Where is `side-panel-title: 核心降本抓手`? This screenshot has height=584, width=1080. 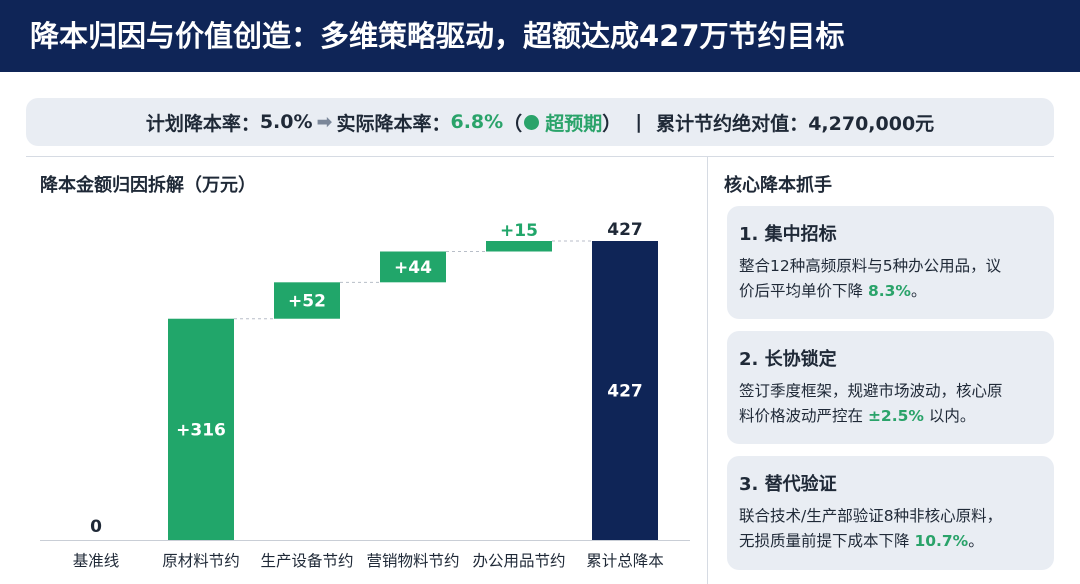
side-panel-title: 核心降本抓手 is located at coordinates (778, 185).